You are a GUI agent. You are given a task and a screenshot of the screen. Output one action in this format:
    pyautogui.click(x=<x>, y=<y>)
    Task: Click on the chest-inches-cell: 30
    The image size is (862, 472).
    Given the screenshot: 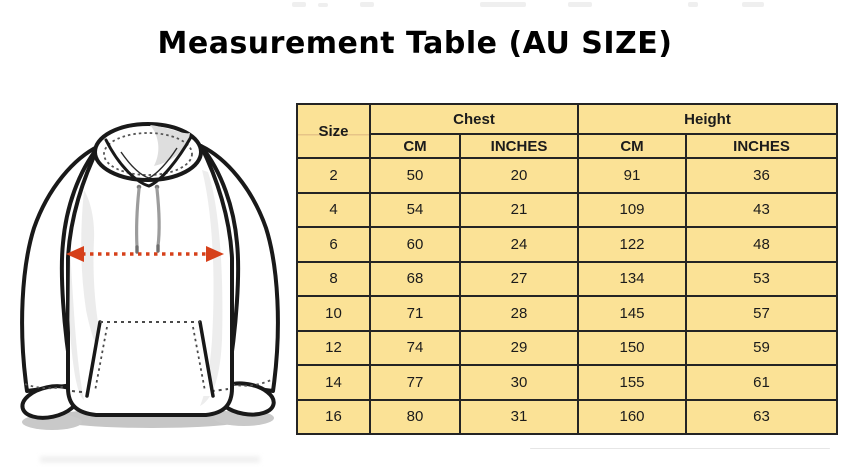 What is the action you would take?
    pyautogui.click(x=519, y=382)
    